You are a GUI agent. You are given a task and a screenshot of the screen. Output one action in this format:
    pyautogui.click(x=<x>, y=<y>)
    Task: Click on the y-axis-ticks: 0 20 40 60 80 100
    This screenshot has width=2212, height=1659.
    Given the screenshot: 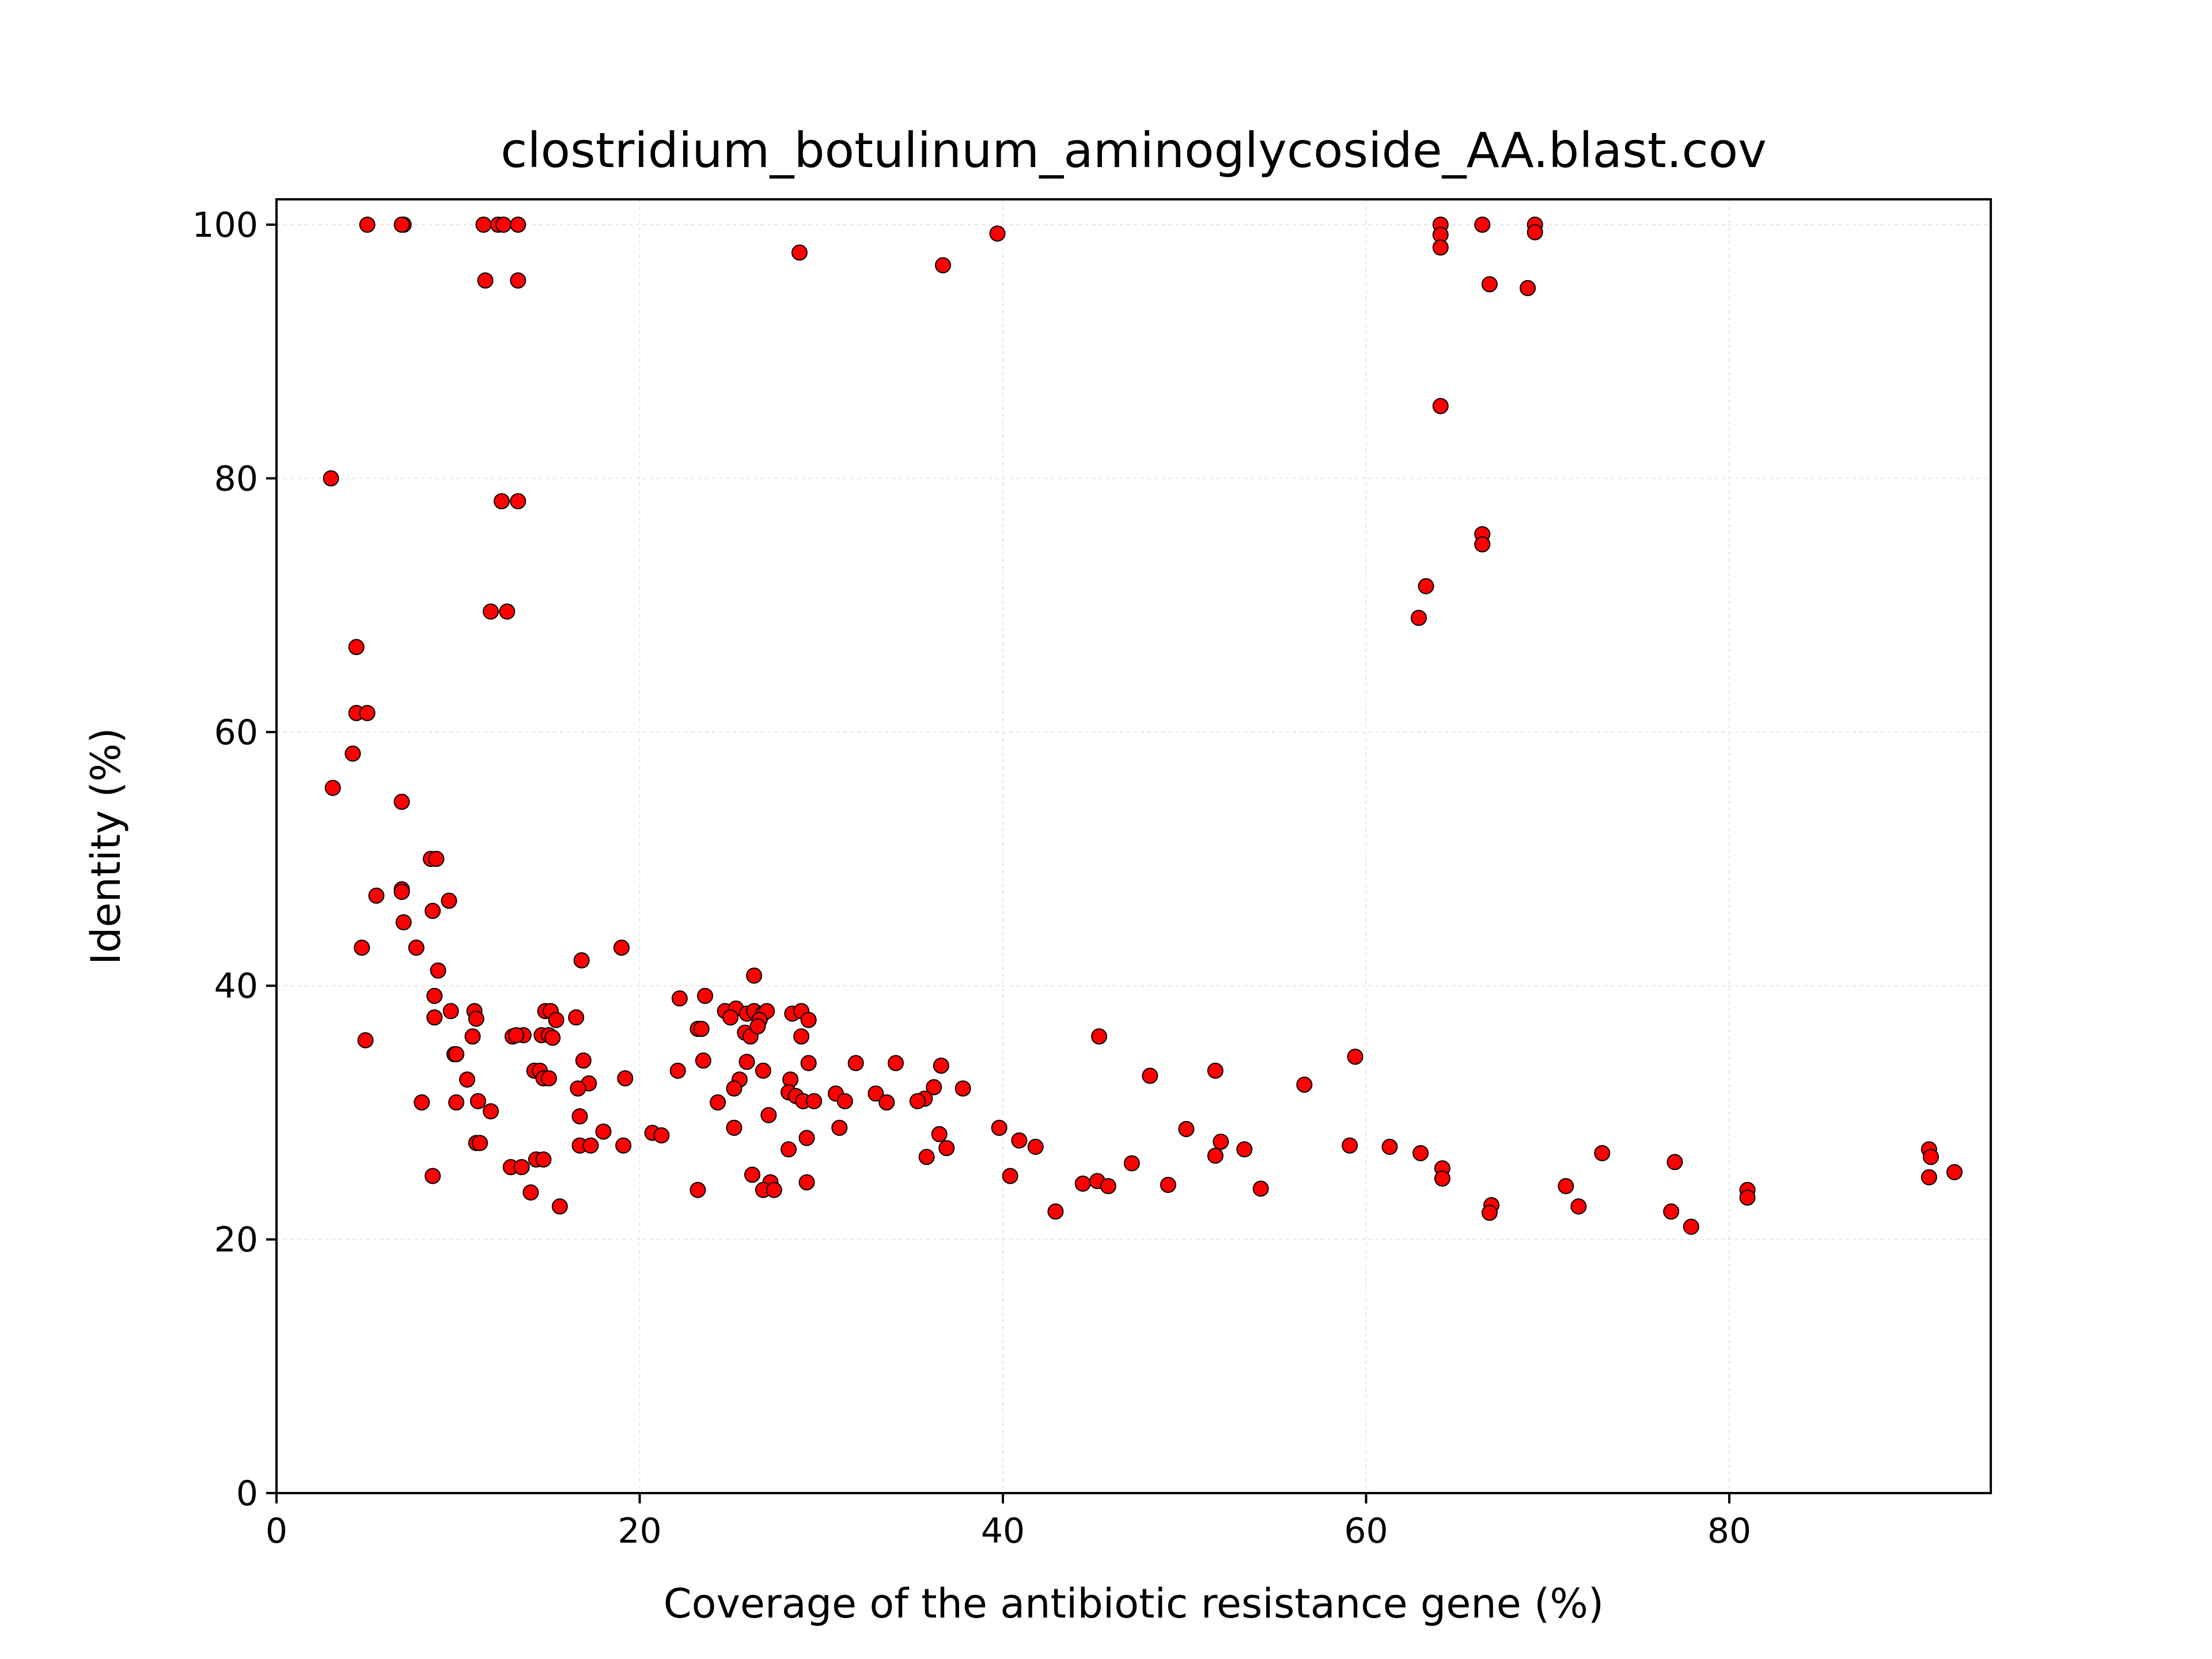 What is the action you would take?
    pyautogui.click(x=234, y=859)
    